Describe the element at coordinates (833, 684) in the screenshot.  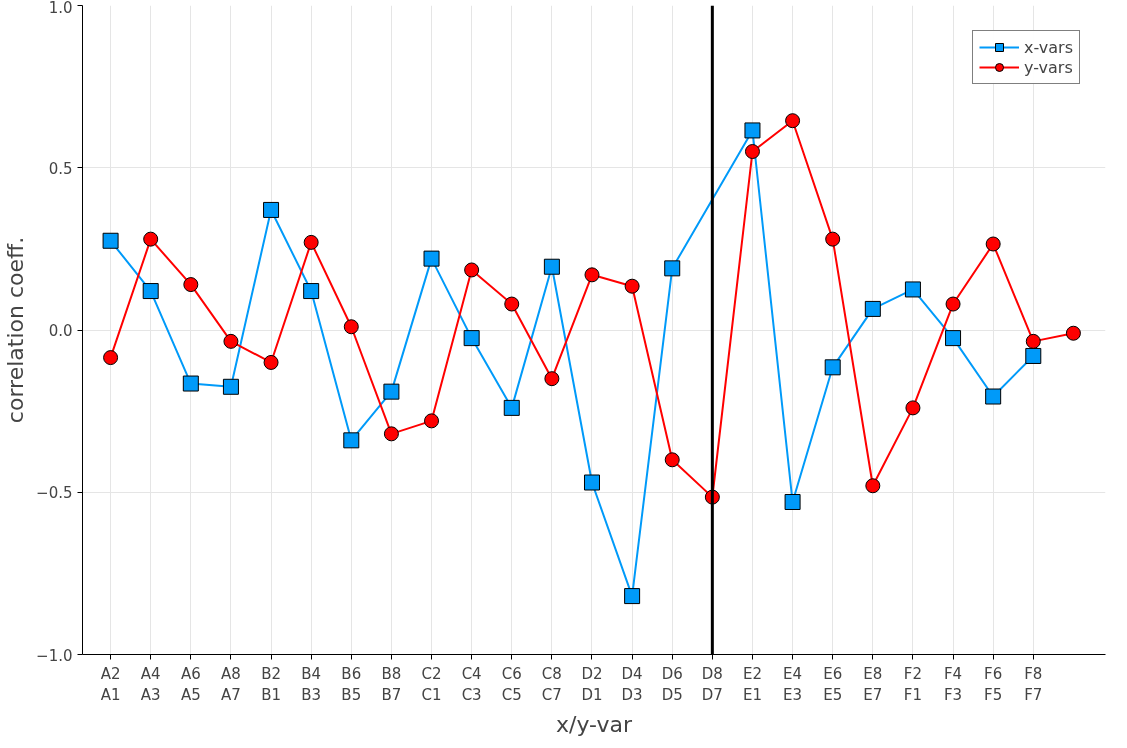
I see `x-tick-label: E6 E5` at that location.